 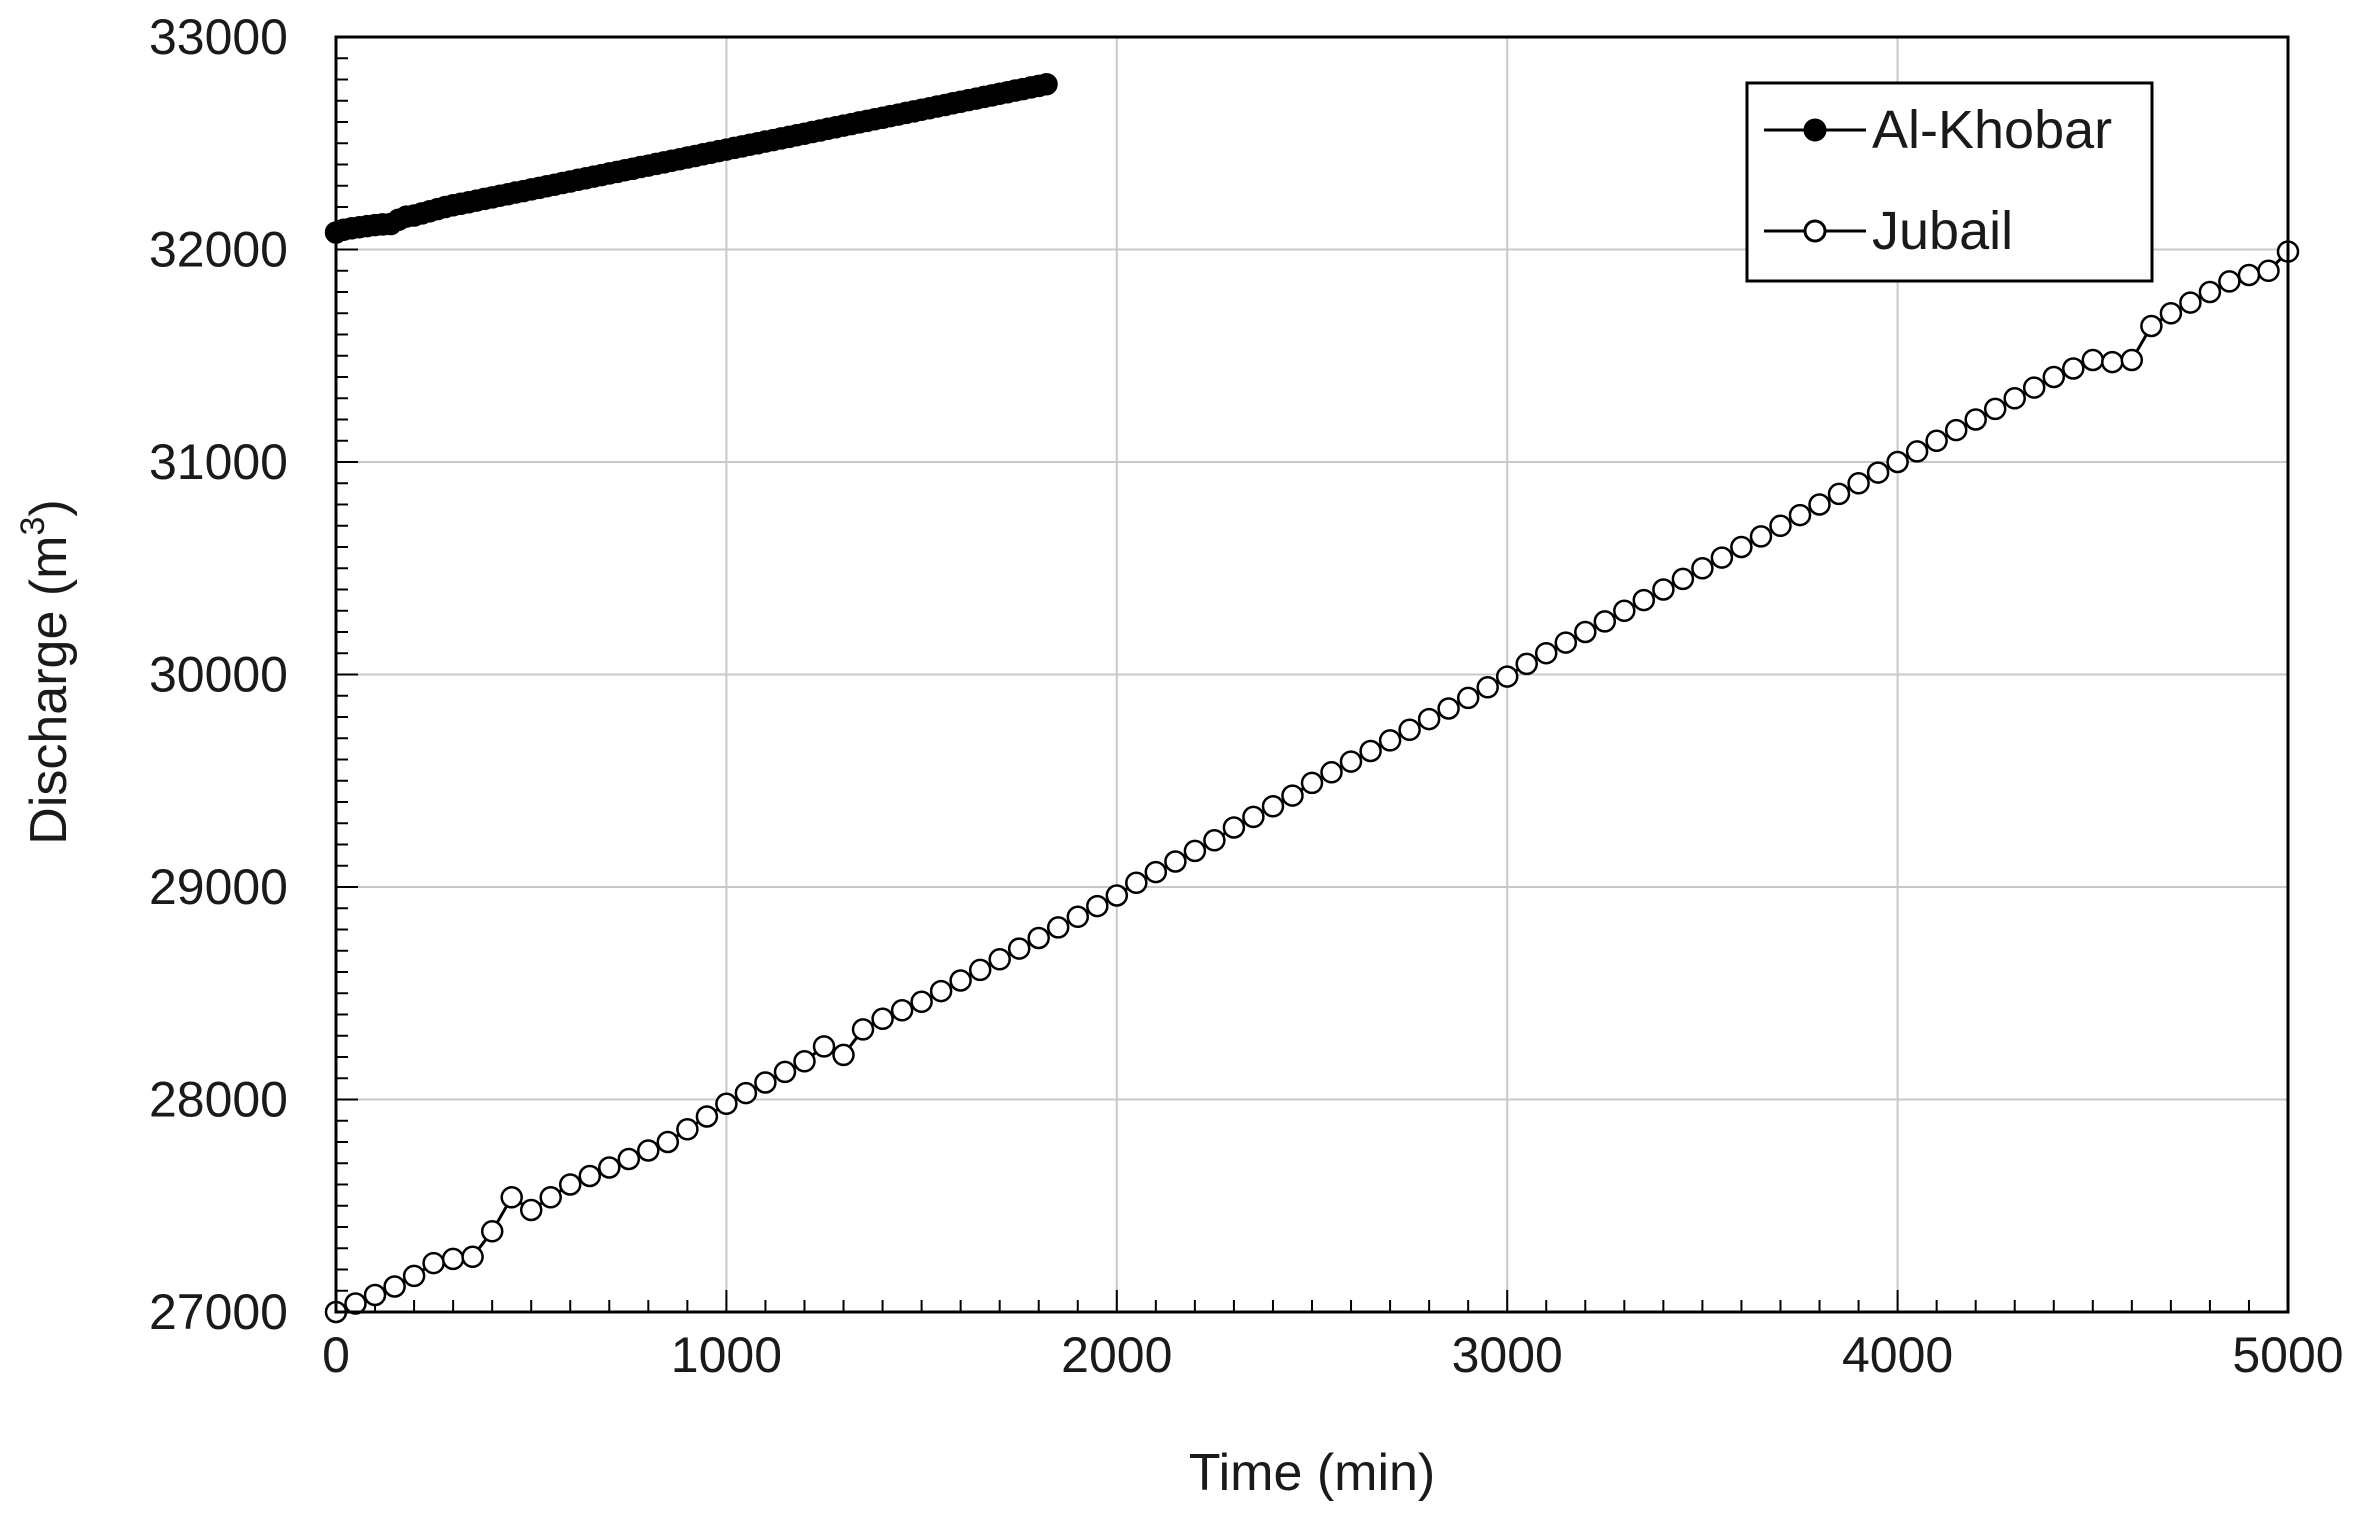 I want to click on legend-label-jubail: Jubail, so click(x=1942, y=231).